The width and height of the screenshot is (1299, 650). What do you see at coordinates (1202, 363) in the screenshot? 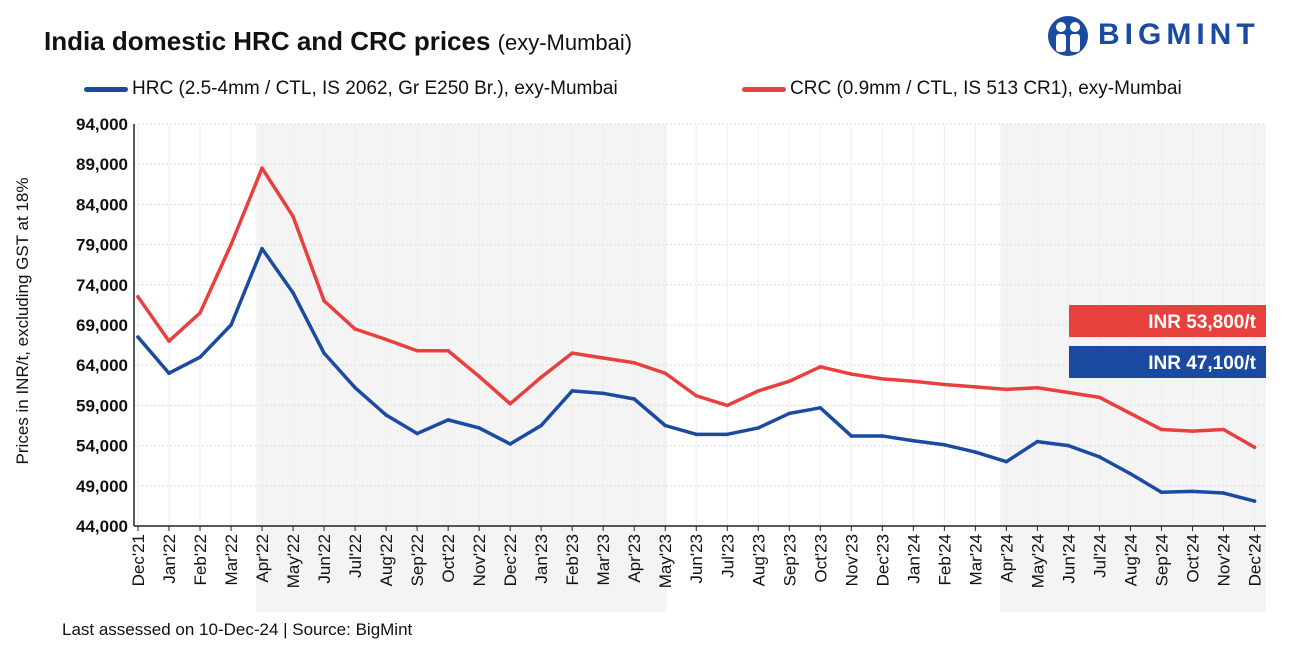
I see `end-label-hrc: INR 47,100/t` at bounding box center [1202, 363].